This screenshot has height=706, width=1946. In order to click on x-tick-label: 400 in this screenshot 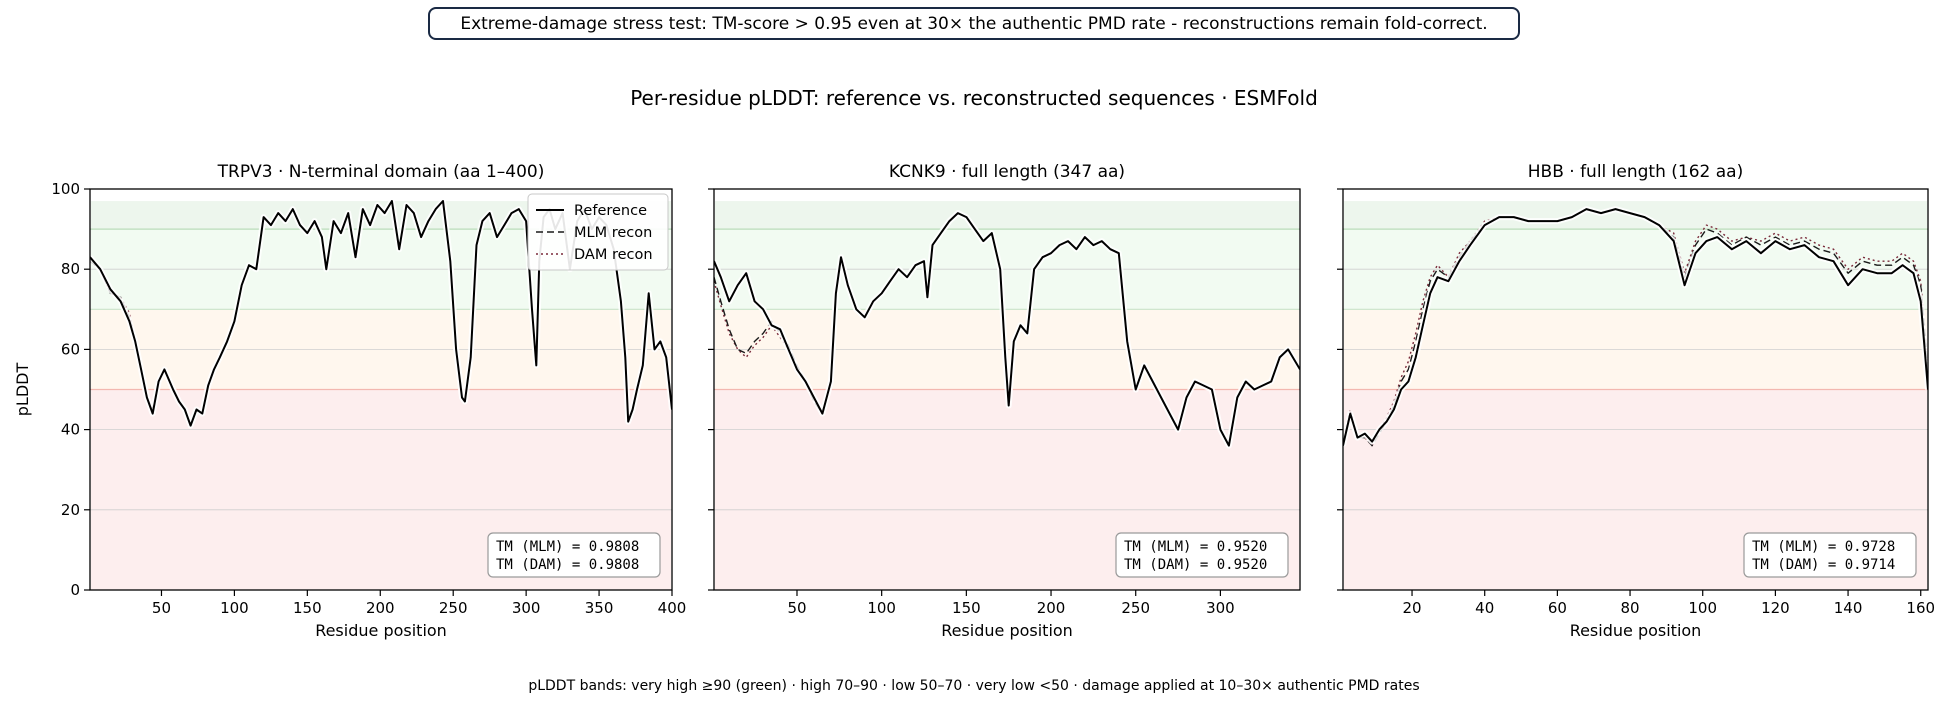, I will do `click(672, 608)`.